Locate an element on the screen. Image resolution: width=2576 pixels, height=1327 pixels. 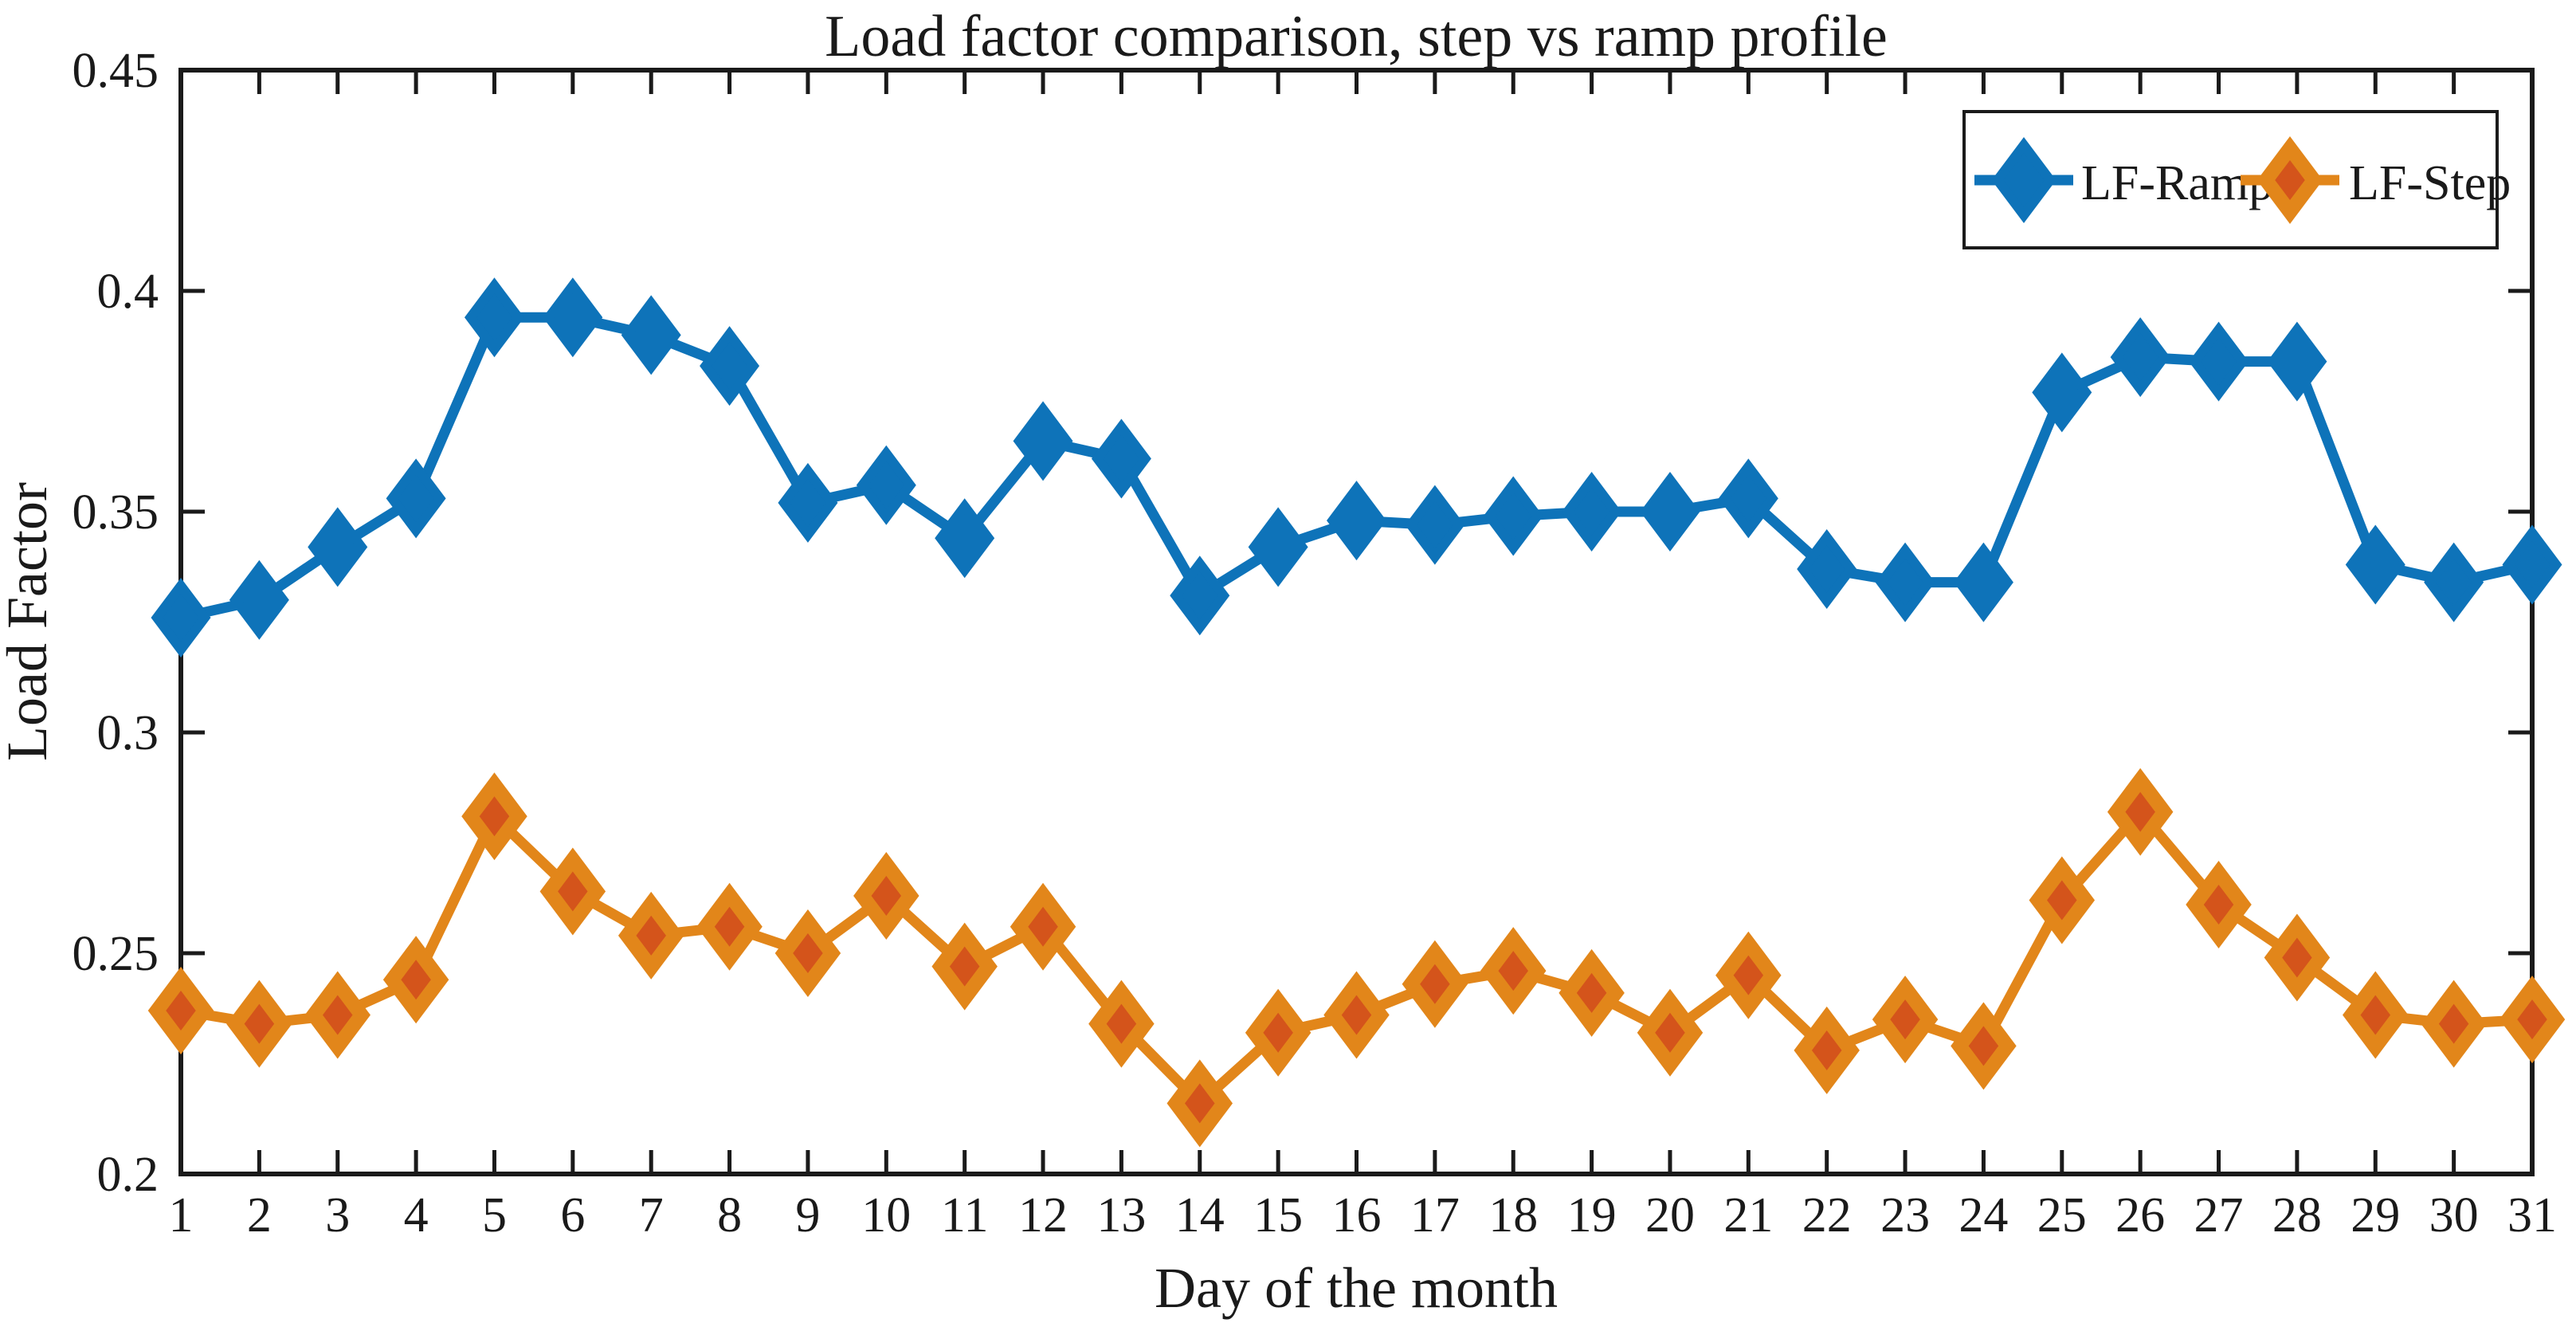
x-tick-label: 14 is located at coordinates (1200, 1215).